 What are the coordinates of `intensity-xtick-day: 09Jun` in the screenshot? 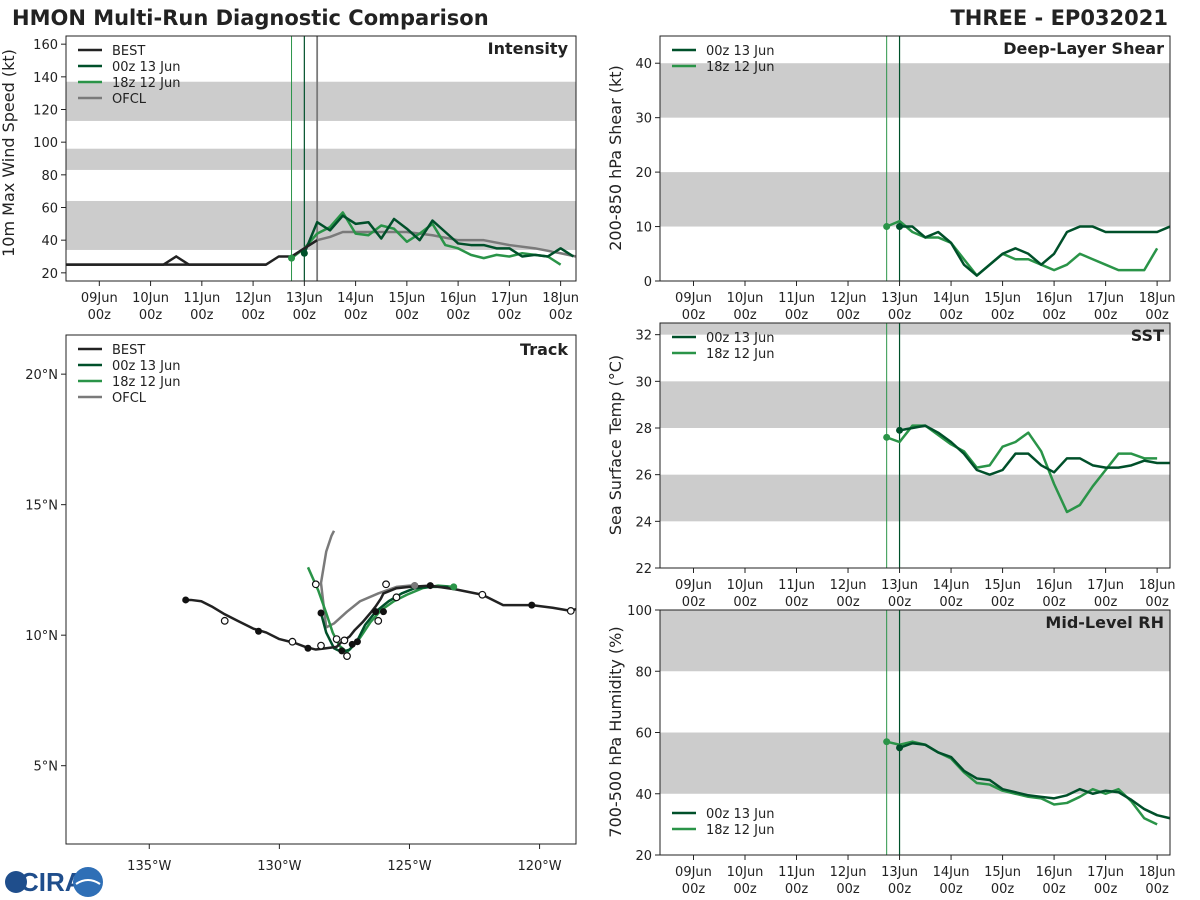 It's located at (99, 298).